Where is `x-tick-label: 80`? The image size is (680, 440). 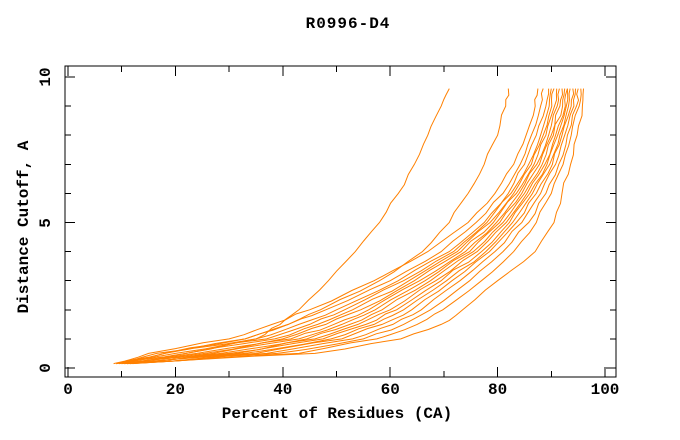 x-tick-label: 80 is located at coordinates (497, 390).